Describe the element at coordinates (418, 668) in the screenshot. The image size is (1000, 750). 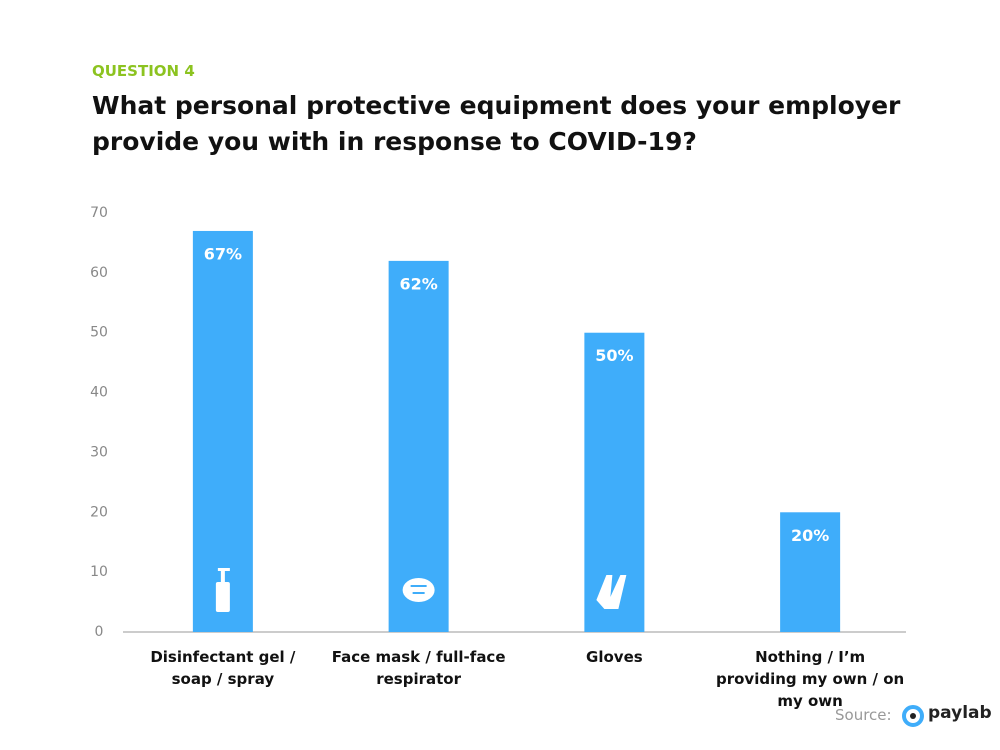
I see `x-tick-label: Face mask / full-face respirator` at that location.